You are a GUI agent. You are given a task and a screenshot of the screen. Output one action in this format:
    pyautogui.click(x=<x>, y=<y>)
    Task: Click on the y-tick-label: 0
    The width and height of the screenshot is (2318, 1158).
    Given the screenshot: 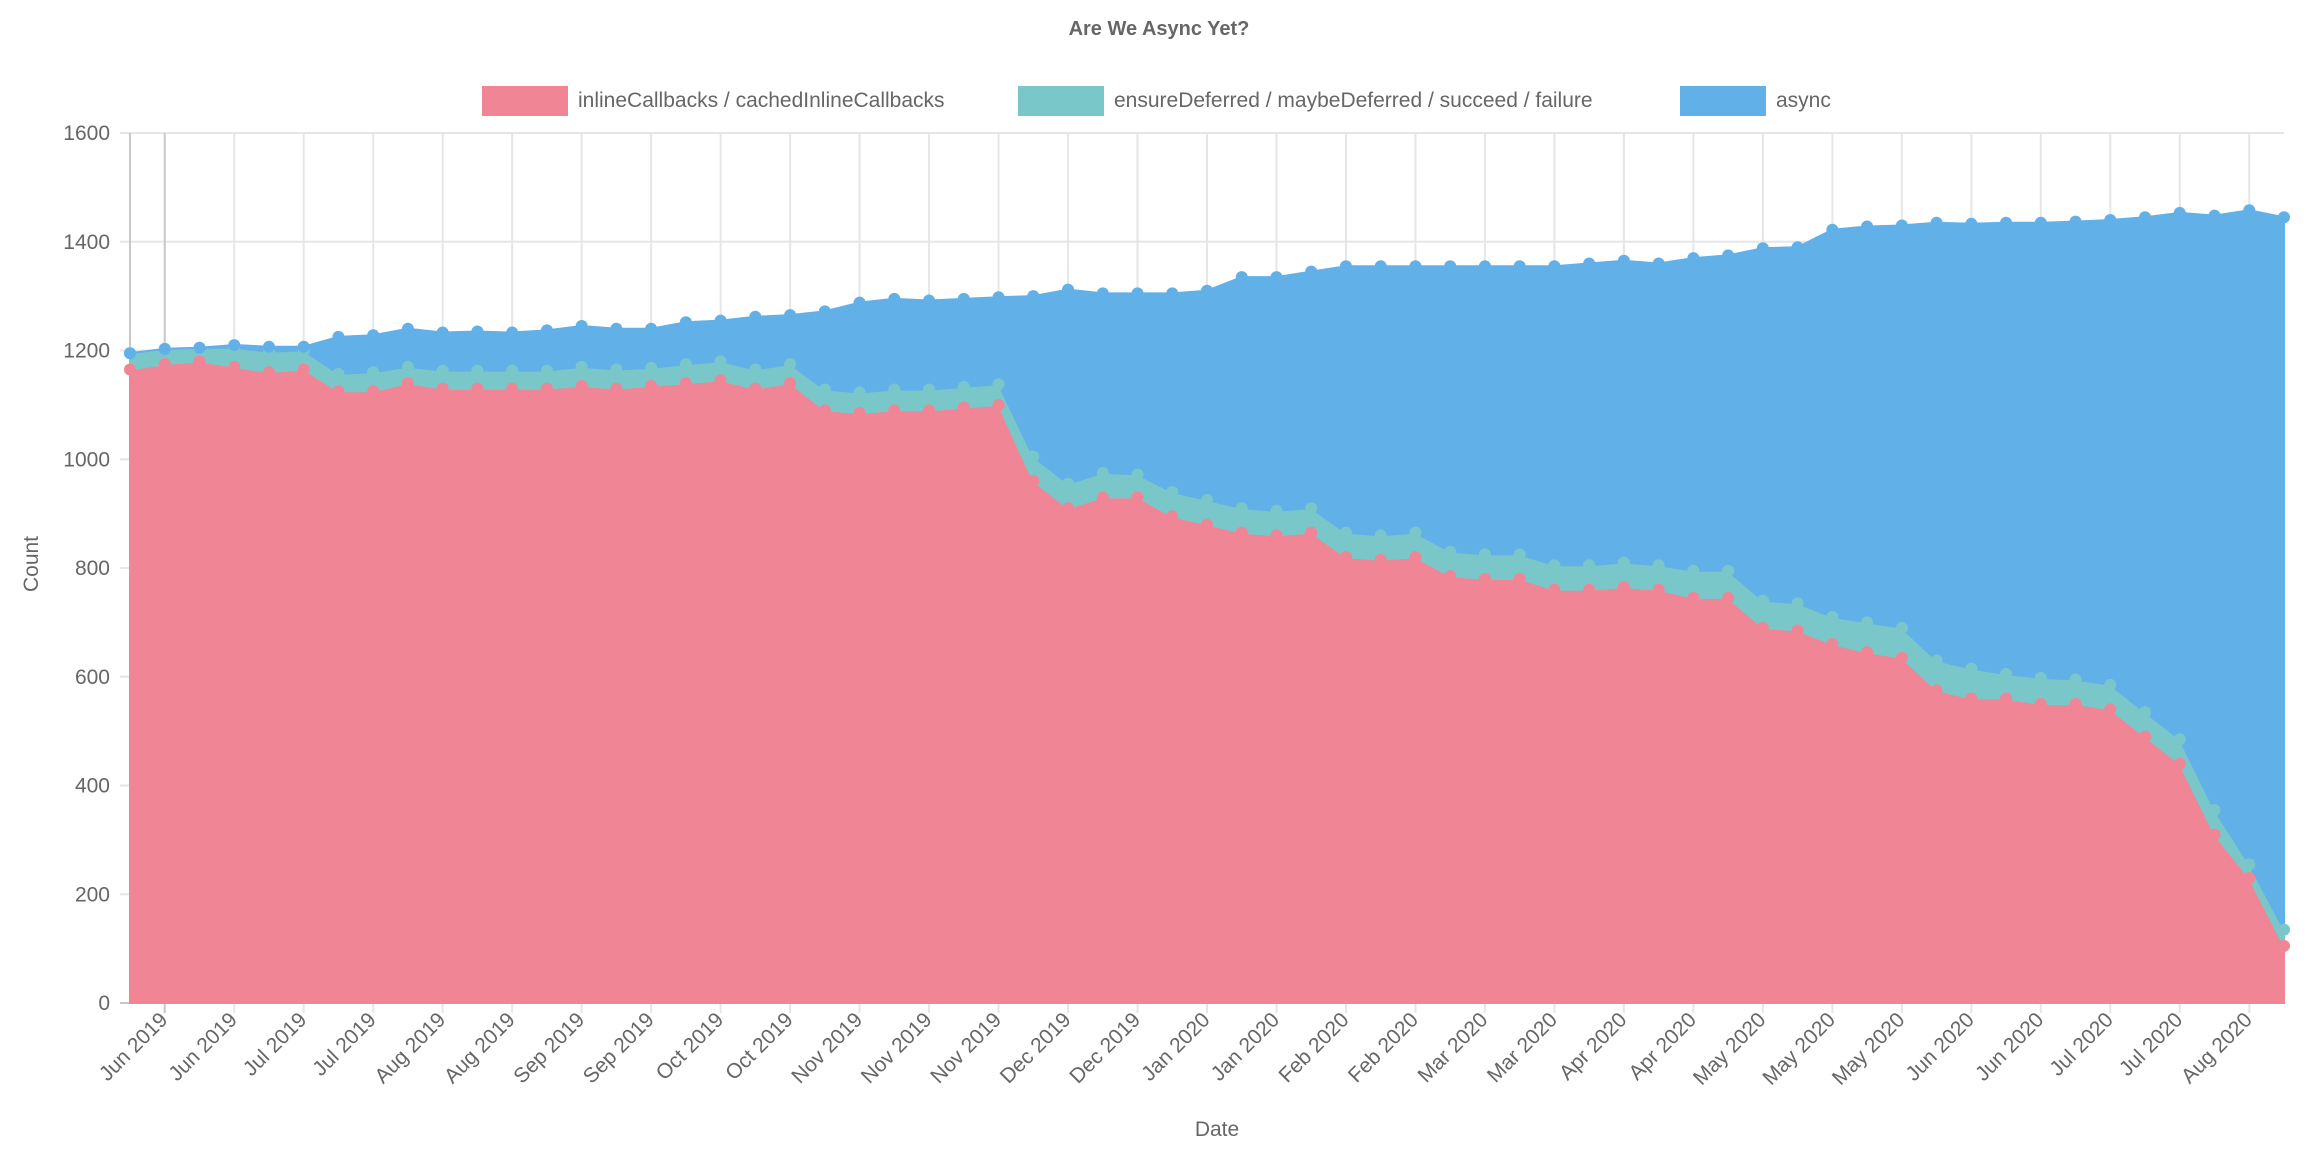 What is the action you would take?
    pyautogui.click(x=104, y=1003)
    